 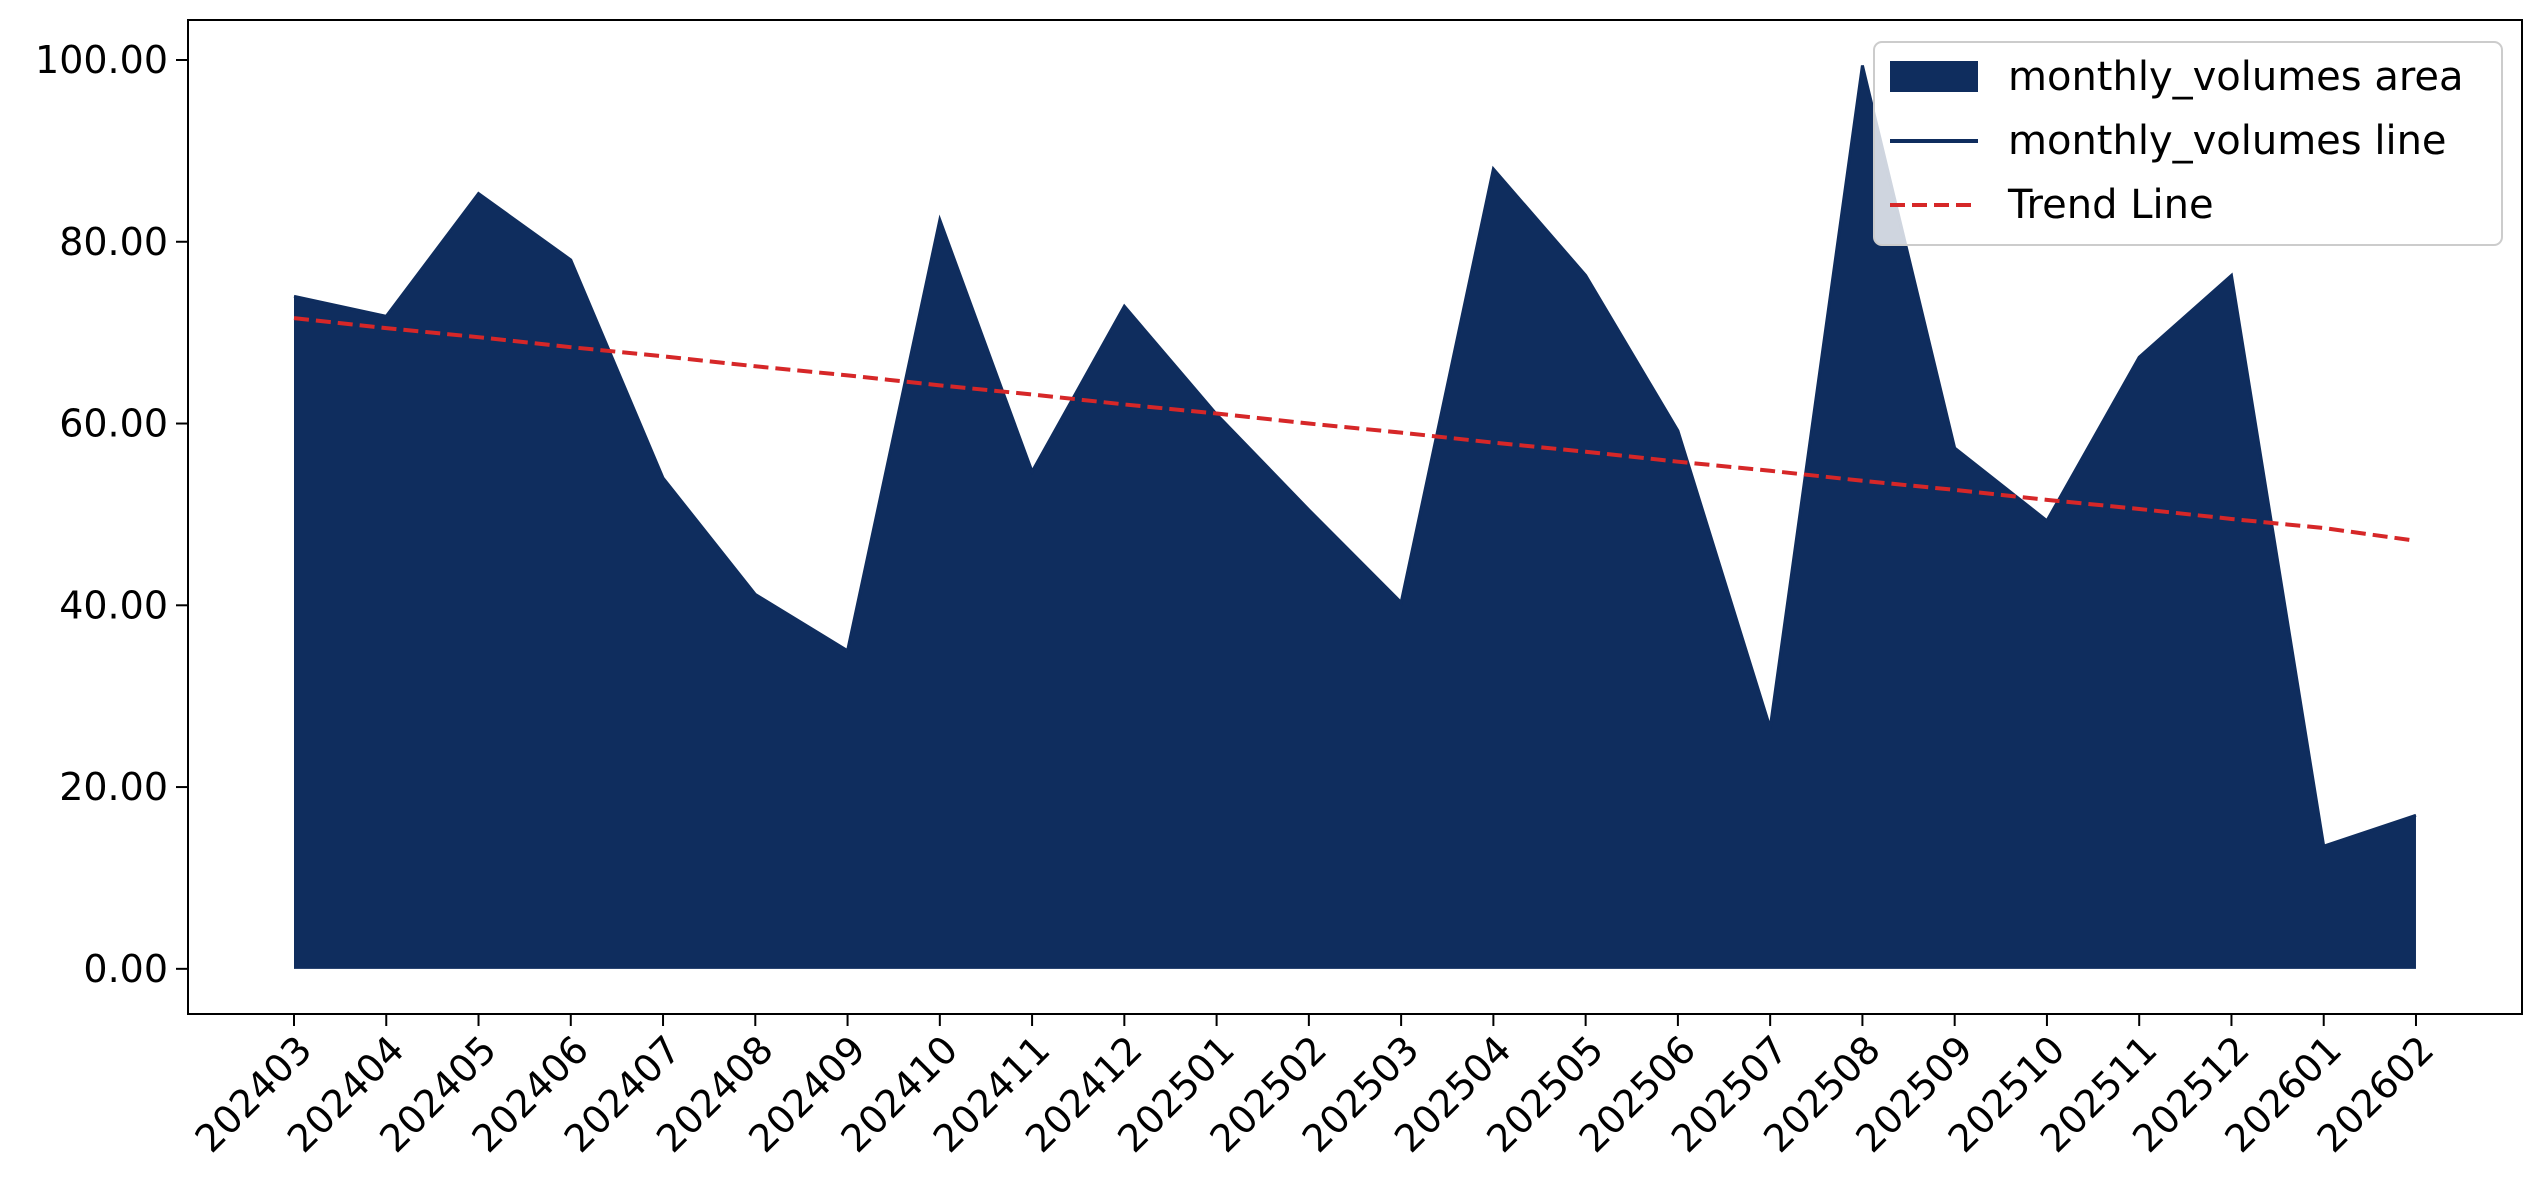 What do you see at coordinates (2110, 205) in the screenshot?
I see `legend-label-trend: Trend Line` at bounding box center [2110, 205].